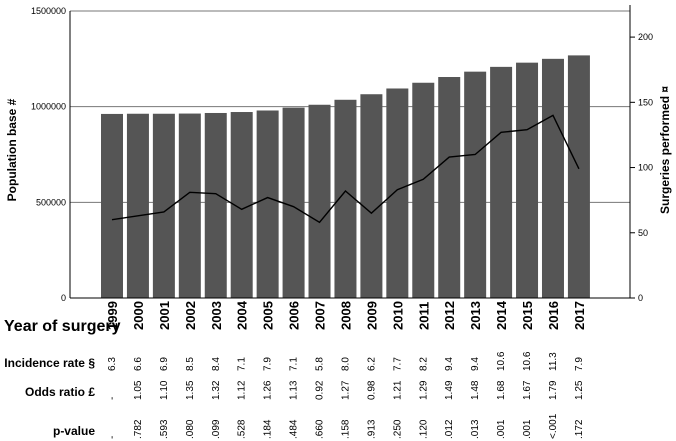 The width and height of the screenshot is (676, 441). I want to click on x-tick-label: 2012, so click(449, 315).